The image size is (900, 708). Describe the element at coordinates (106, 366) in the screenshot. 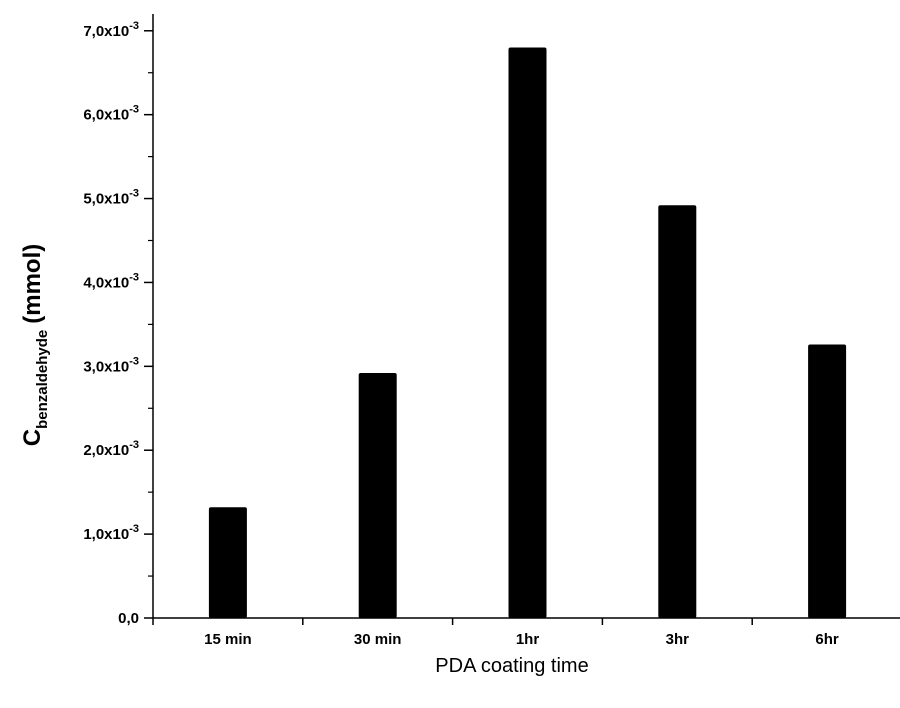

I see `y-tick-label-mantissa: 3,0x10` at that location.